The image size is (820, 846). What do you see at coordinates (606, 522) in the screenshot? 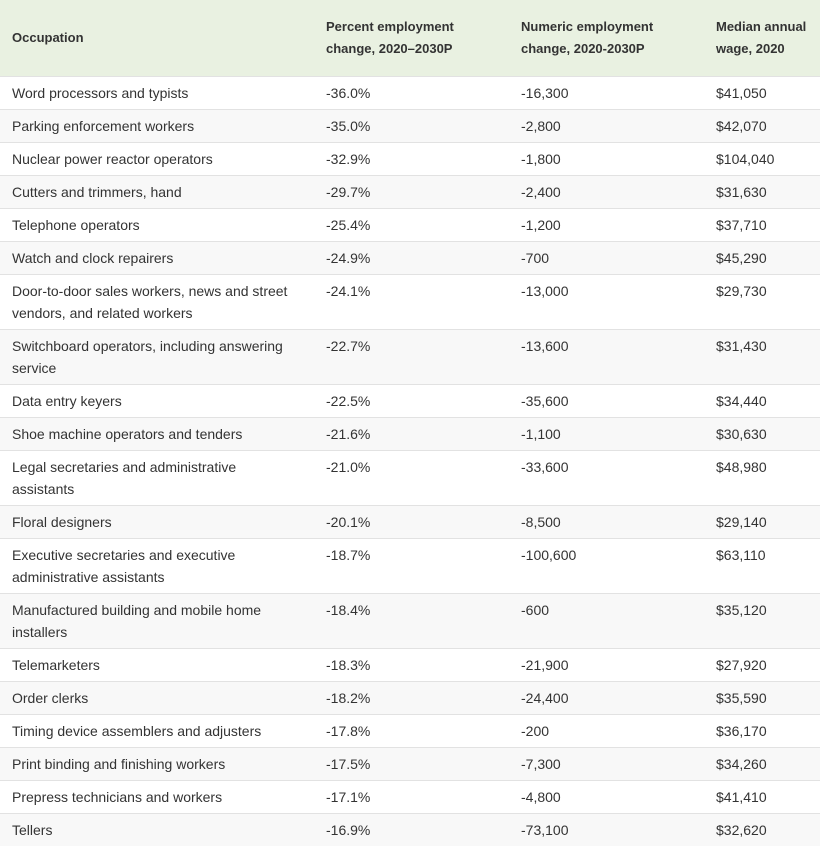
I see `table-cell: -8,500` at bounding box center [606, 522].